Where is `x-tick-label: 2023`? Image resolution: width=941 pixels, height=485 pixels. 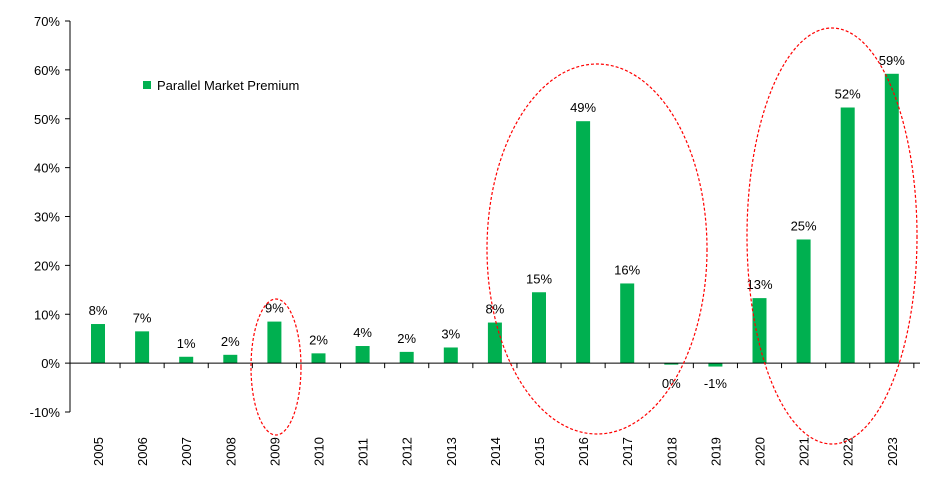 x-tick-label: 2023 is located at coordinates (892, 451).